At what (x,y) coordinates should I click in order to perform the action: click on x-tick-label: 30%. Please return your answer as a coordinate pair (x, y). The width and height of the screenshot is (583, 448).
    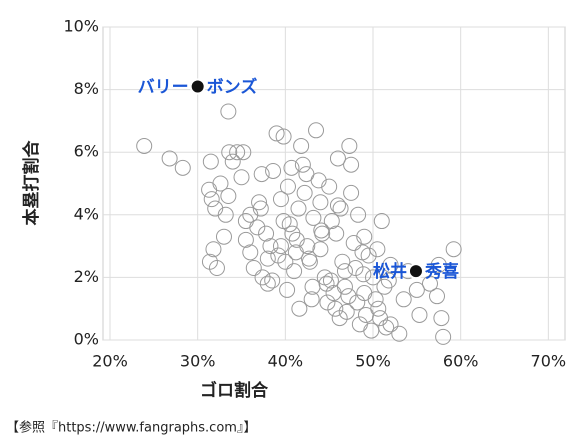
    Looking at the image, I should click on (198, 361).